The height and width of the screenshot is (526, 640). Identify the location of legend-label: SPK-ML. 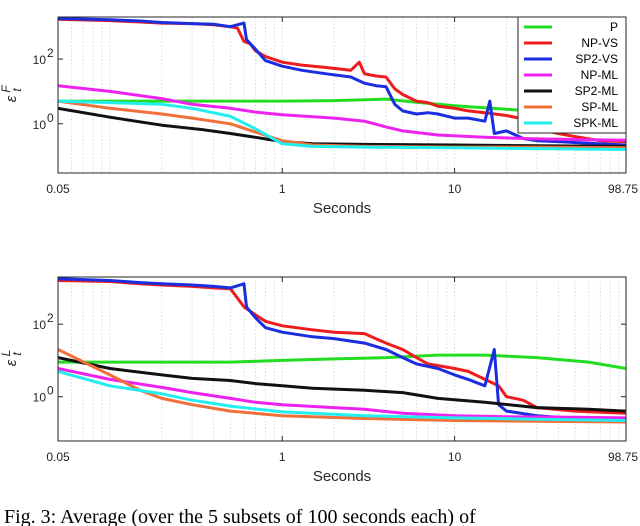
(595, 123).